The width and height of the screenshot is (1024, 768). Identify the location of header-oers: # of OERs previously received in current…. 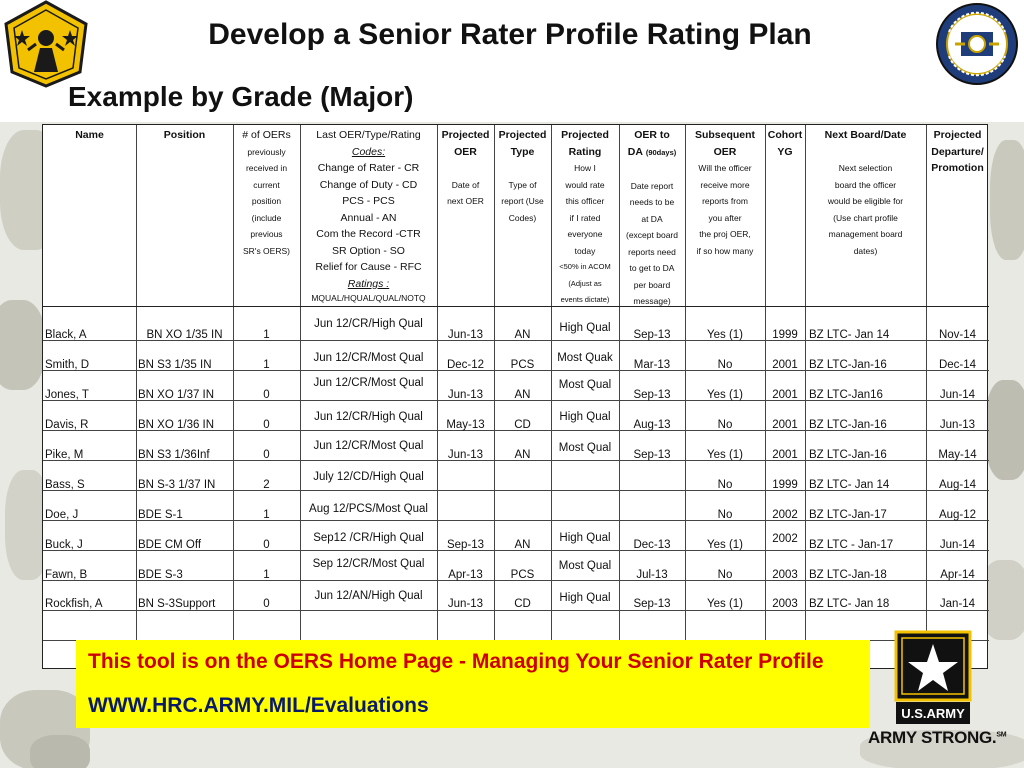
(266, 192).